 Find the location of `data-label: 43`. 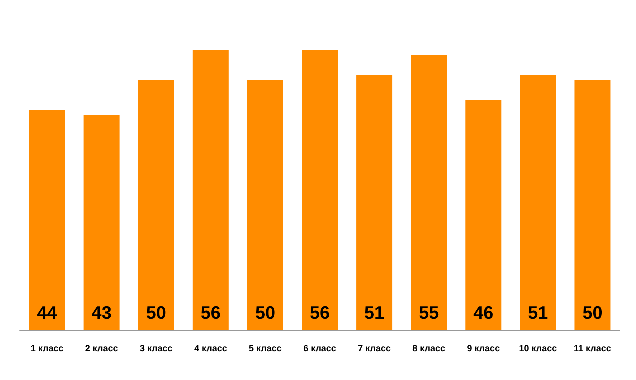

data-label: 43 is located at coordinates (102, 313).